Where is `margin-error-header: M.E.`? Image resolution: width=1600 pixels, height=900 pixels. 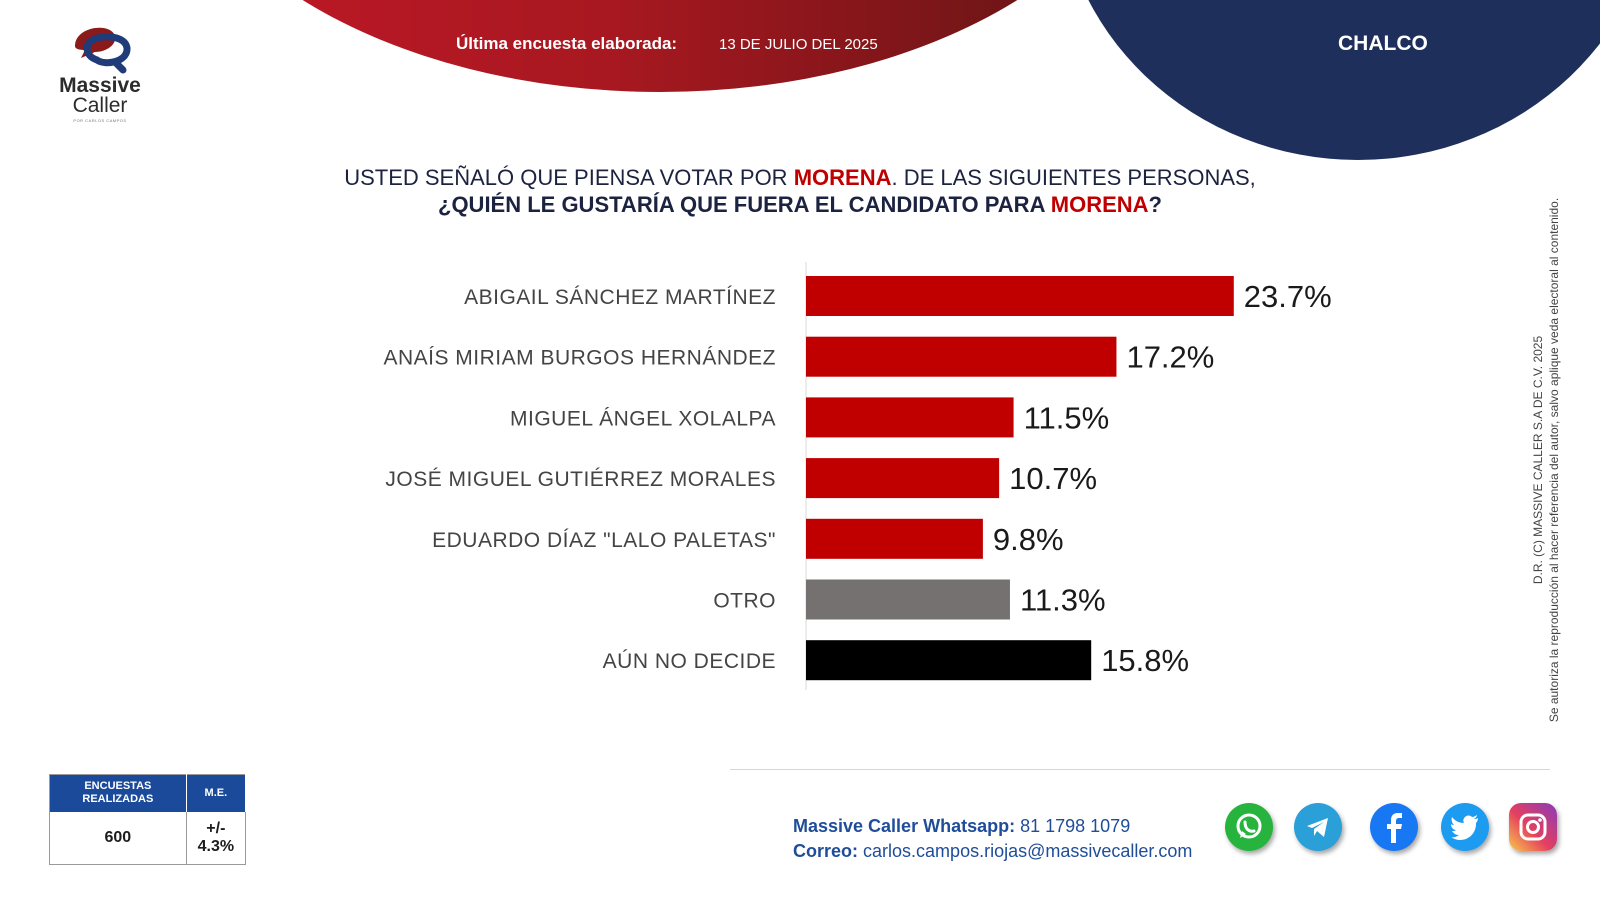 margin-error-header: M.E. is located at coordinates (216, 793).